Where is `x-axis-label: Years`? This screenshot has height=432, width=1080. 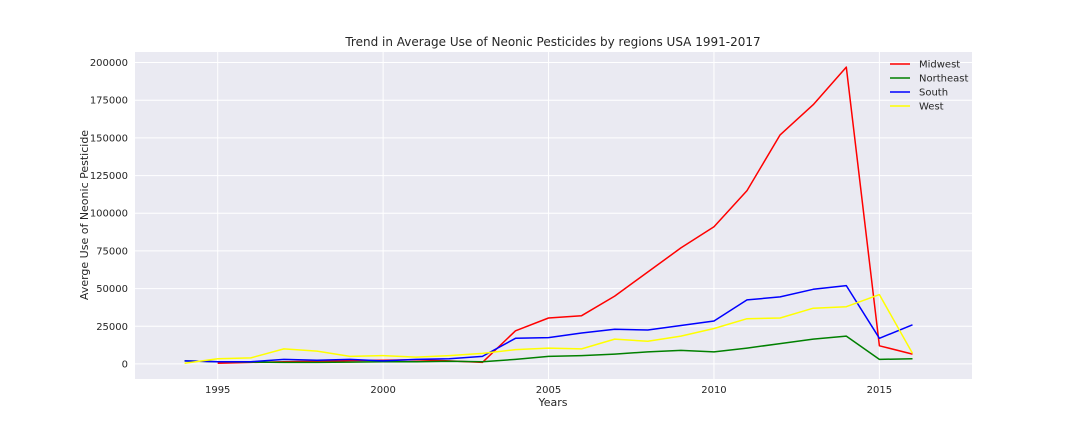
x-axis-label: Years is located at coordinates (552, 402).